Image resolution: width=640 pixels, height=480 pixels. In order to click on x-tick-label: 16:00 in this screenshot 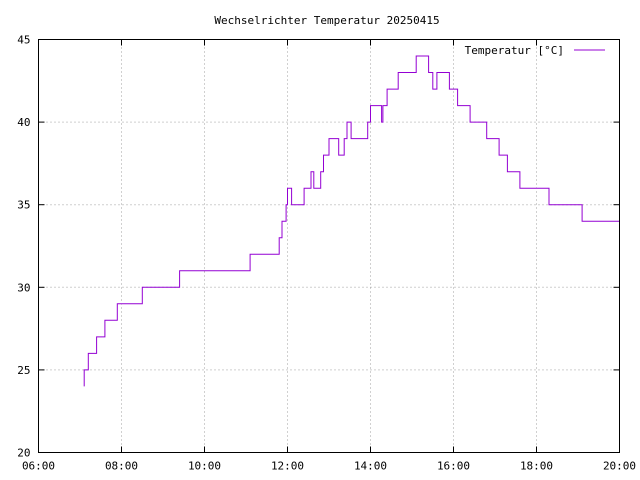, I will do `click(453, 466)`.